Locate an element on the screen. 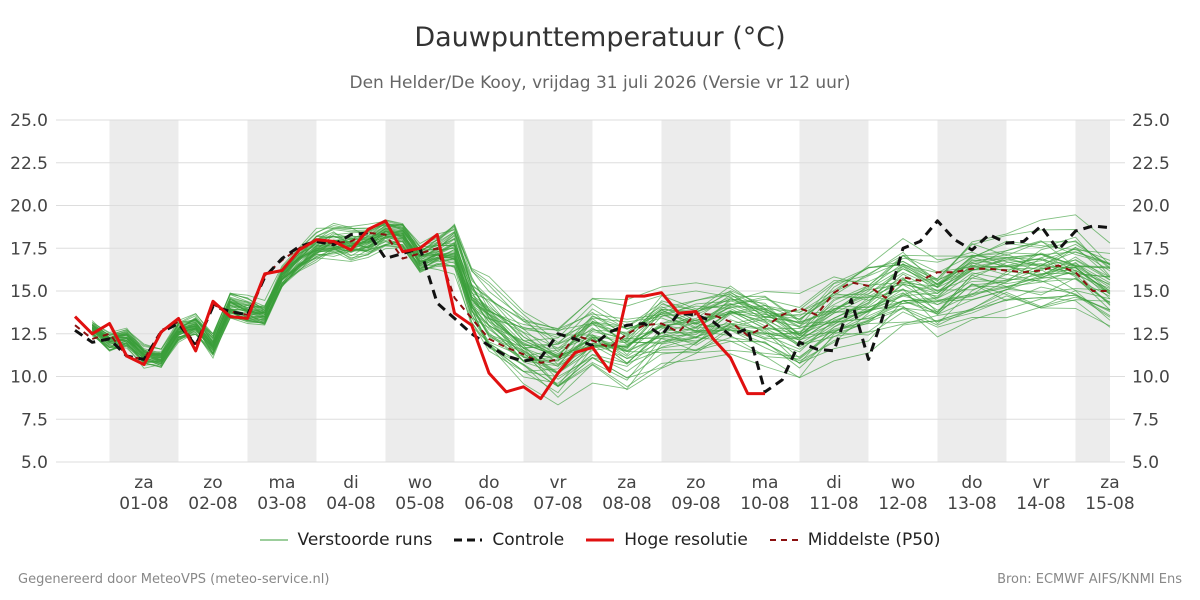 The image size is (1200, 600). chart-title: Dauwpunttemperatuur (°C) is located at coordinates (600, 37).